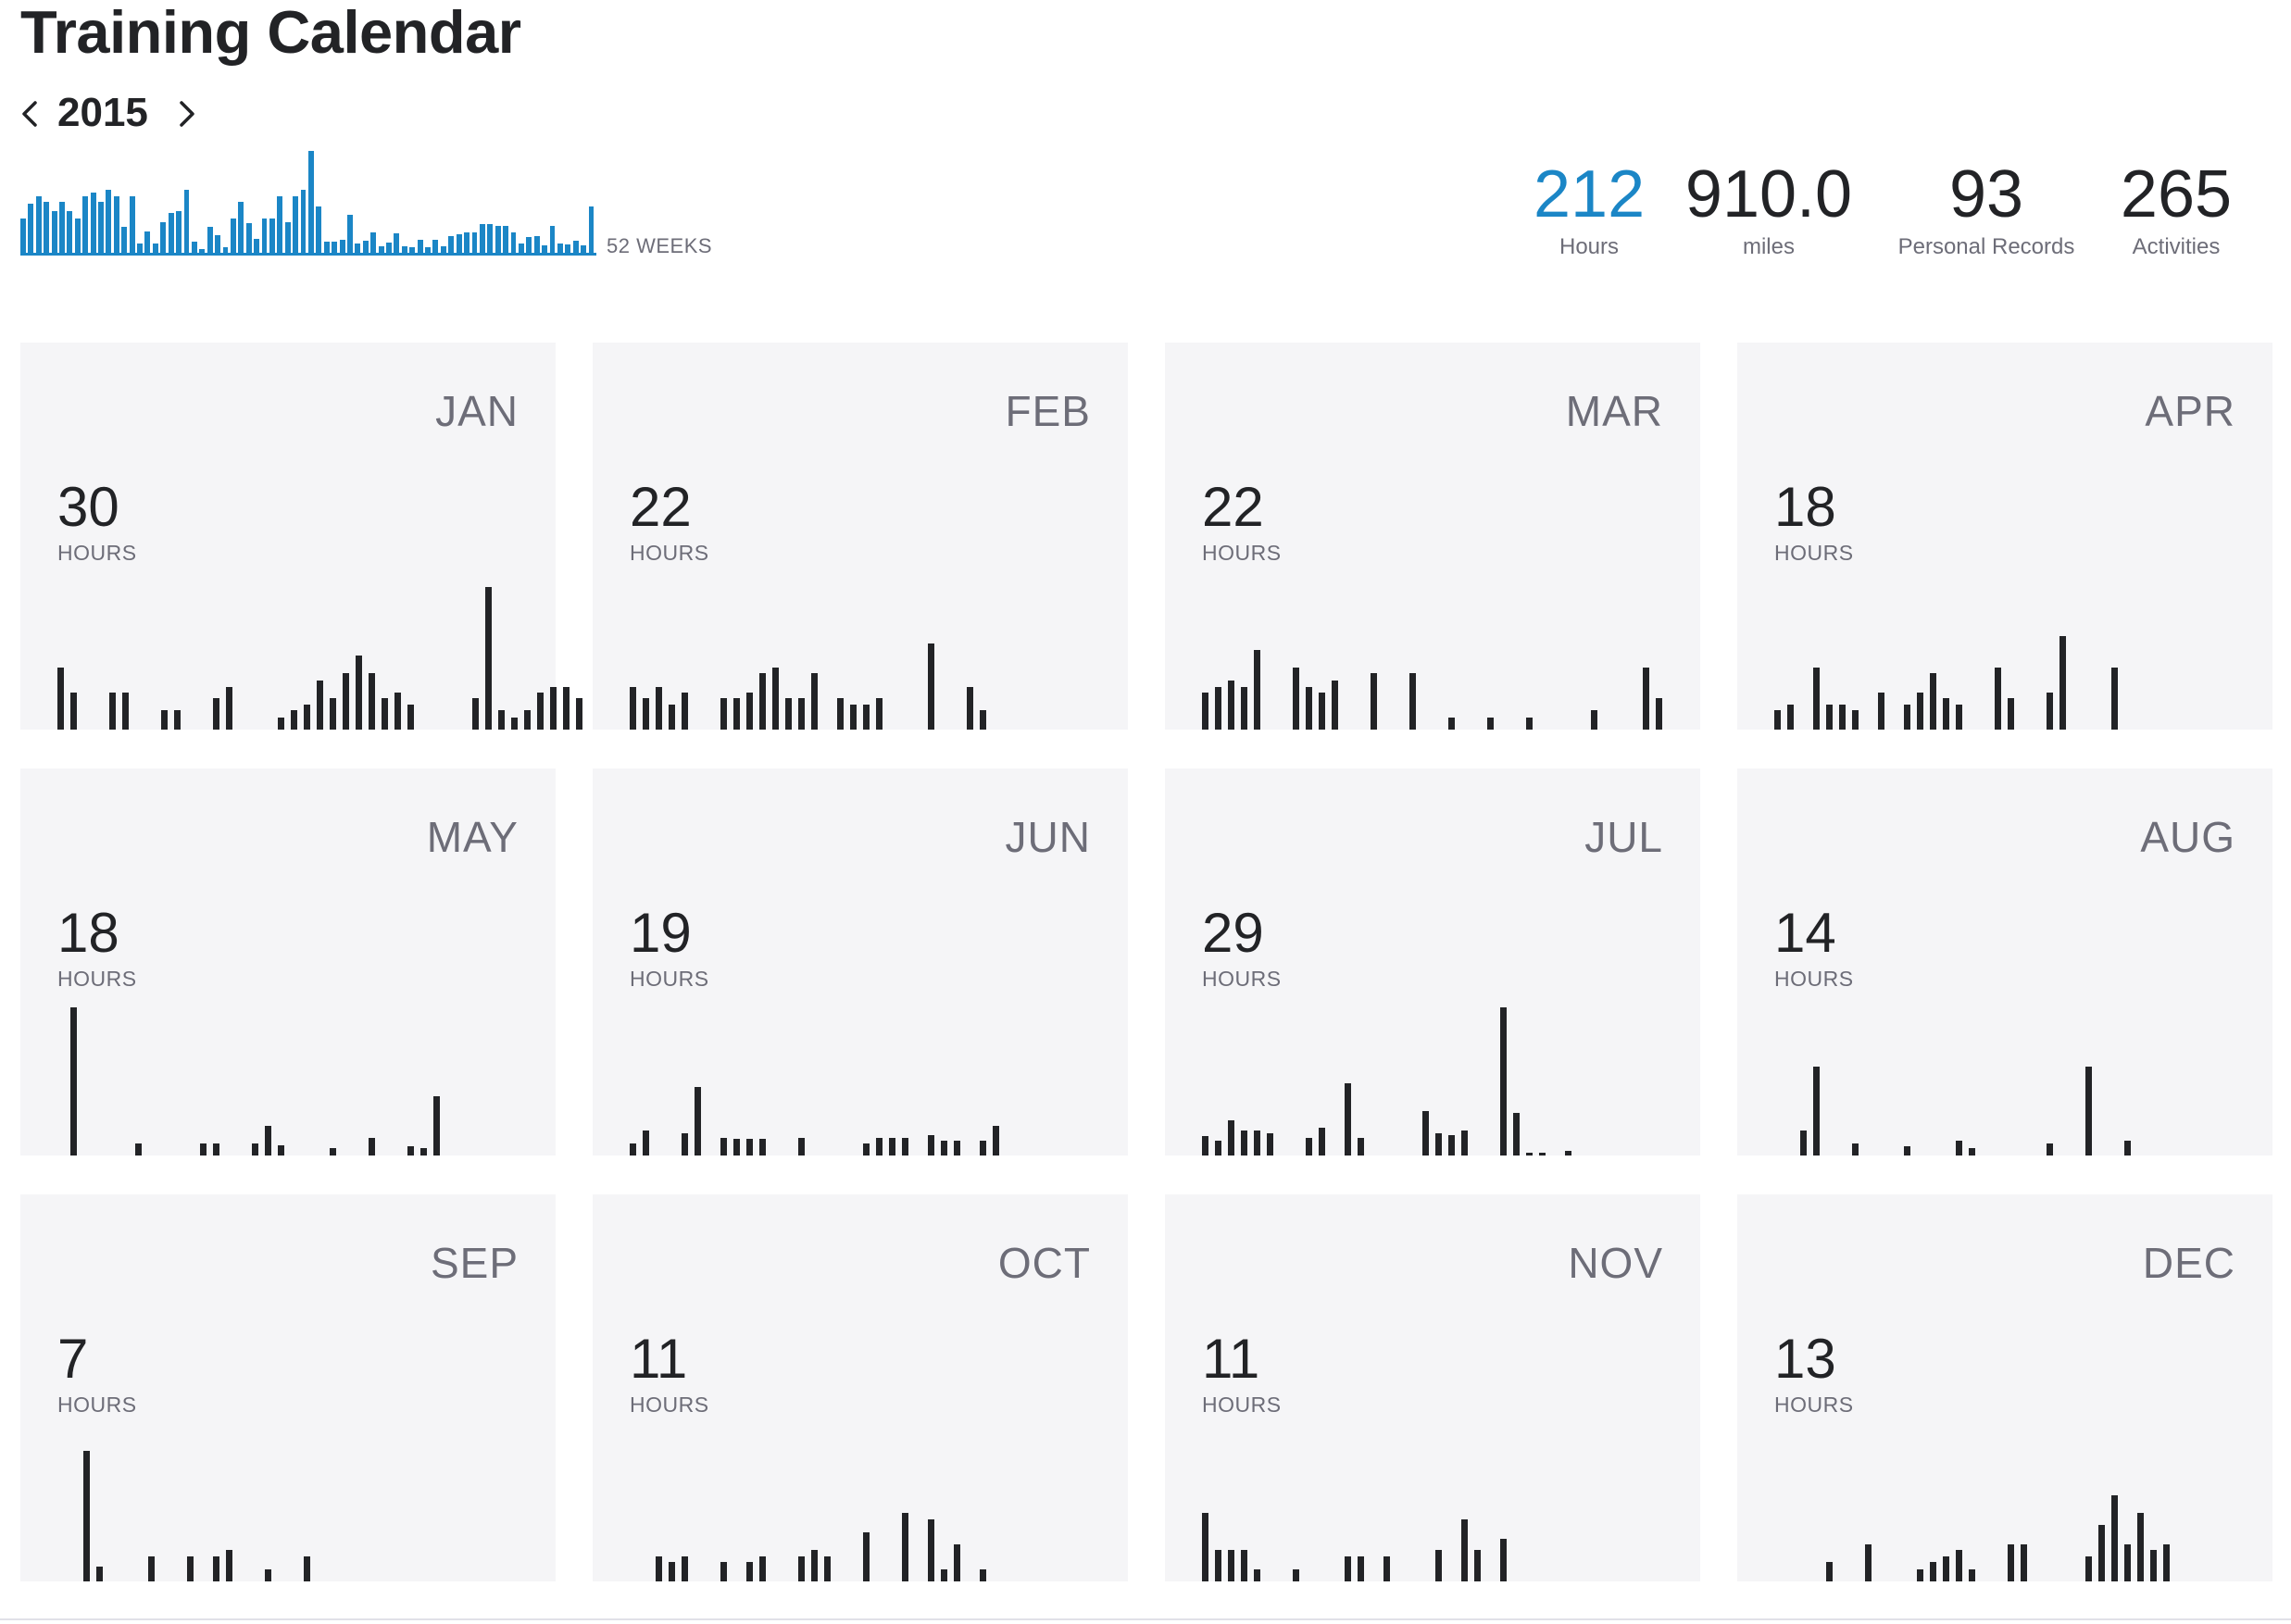  I want to click on month-card-apr: APR 18 HOURS, so click(2004, 536).